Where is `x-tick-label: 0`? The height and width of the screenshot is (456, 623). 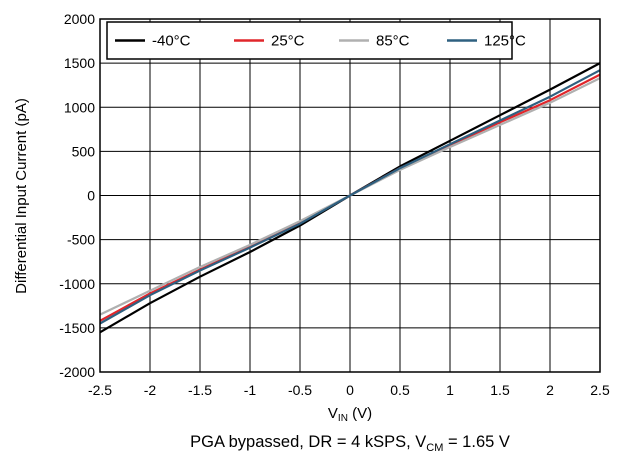
x-tick-label: 0 is located at coordinates (350, 390).